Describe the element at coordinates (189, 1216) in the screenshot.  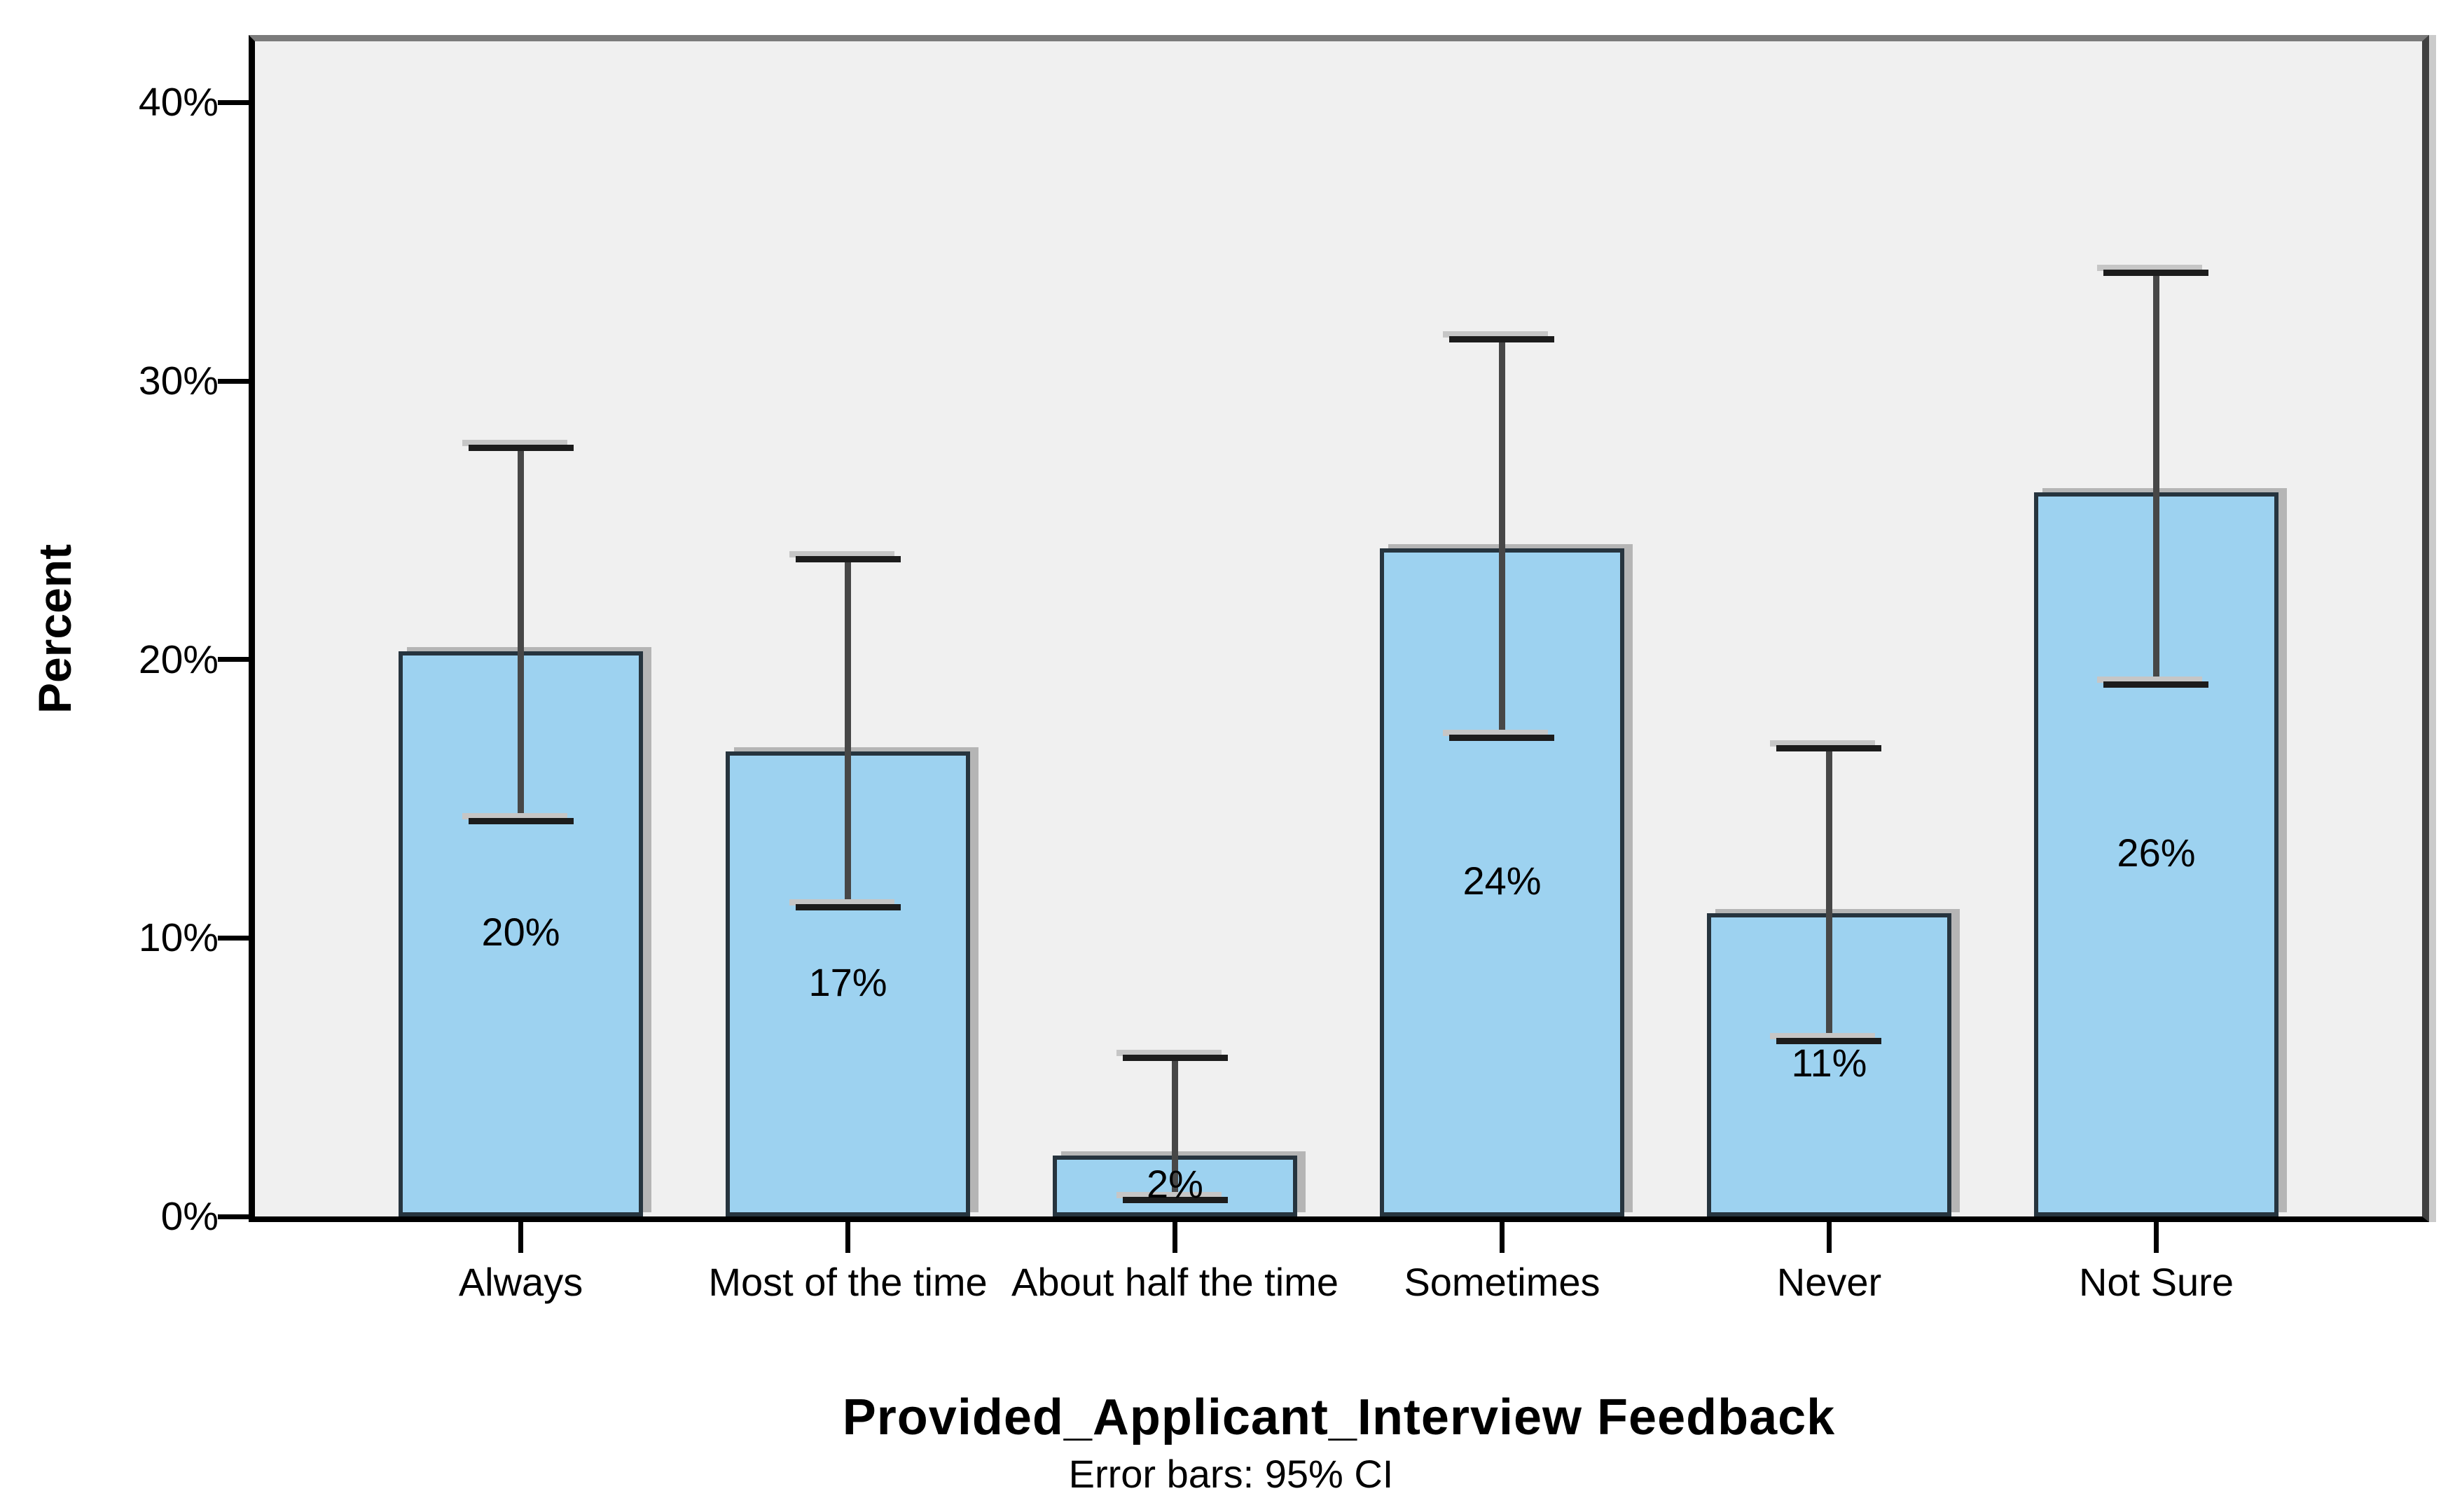
I see `y-tick-label: 0%` at that location.